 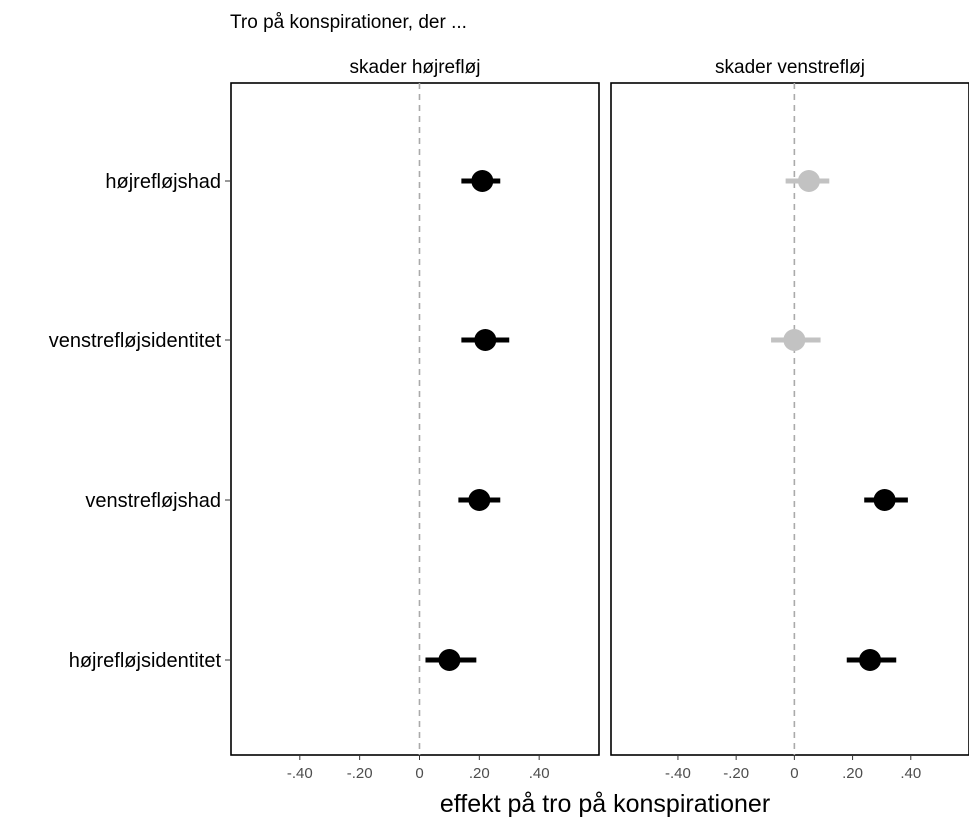 I want to click on y-tick-label: højrefløjsidentitet, so click(x=145, y=661).